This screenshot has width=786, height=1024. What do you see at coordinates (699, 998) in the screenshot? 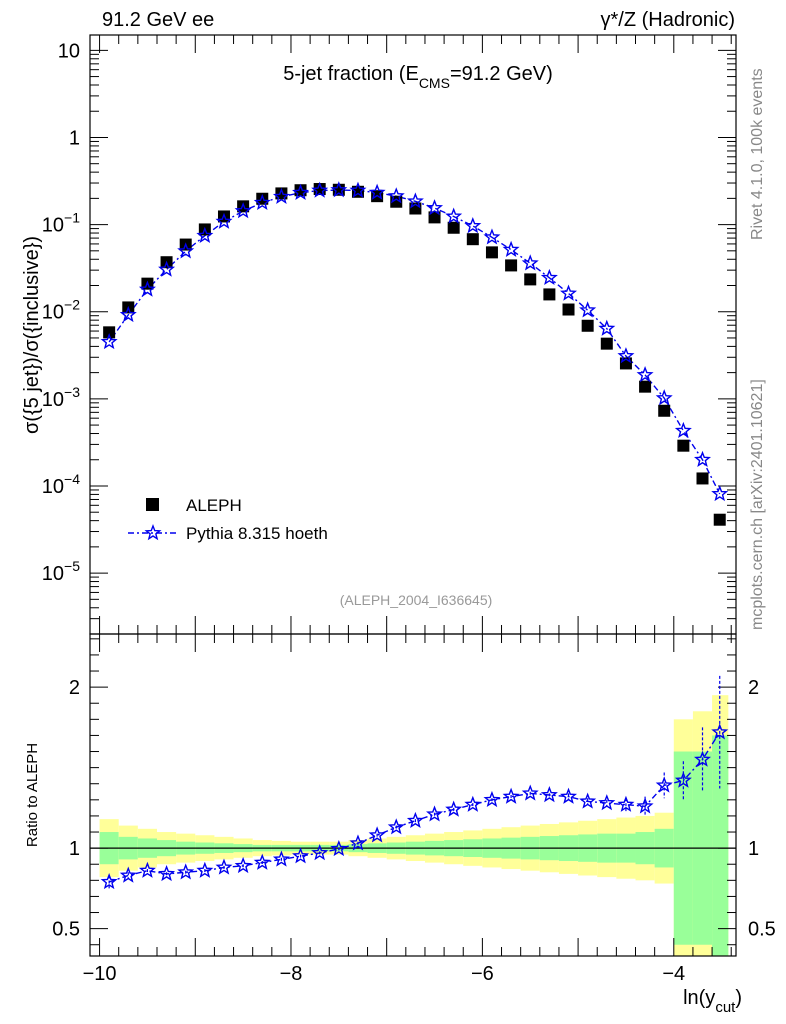
I see `x-axis-label-main: ln(y` at bounding box center [699, 998].